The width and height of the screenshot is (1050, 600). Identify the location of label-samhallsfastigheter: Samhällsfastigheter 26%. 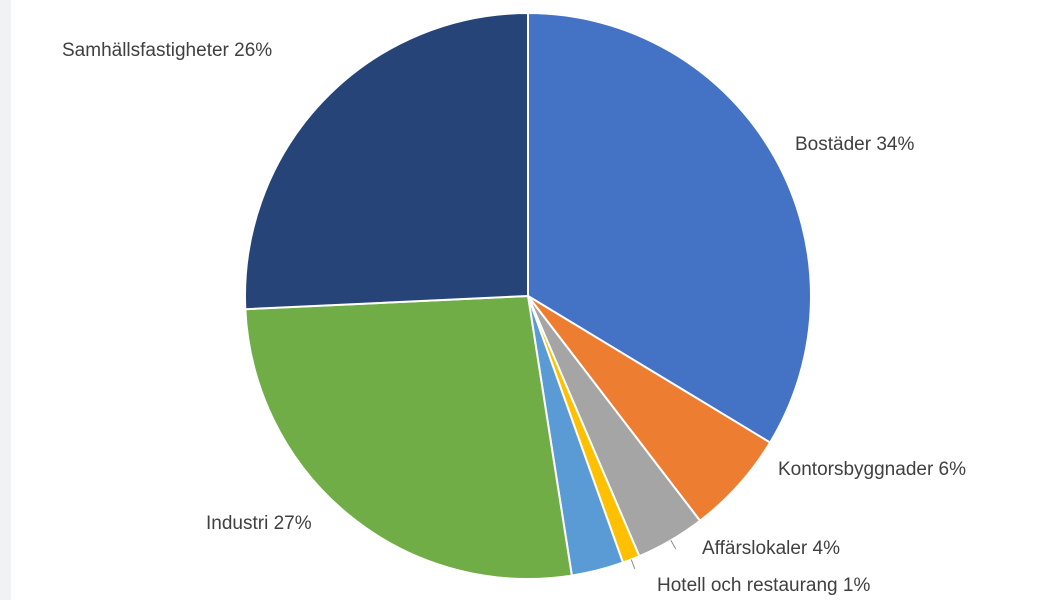
(167, 50).